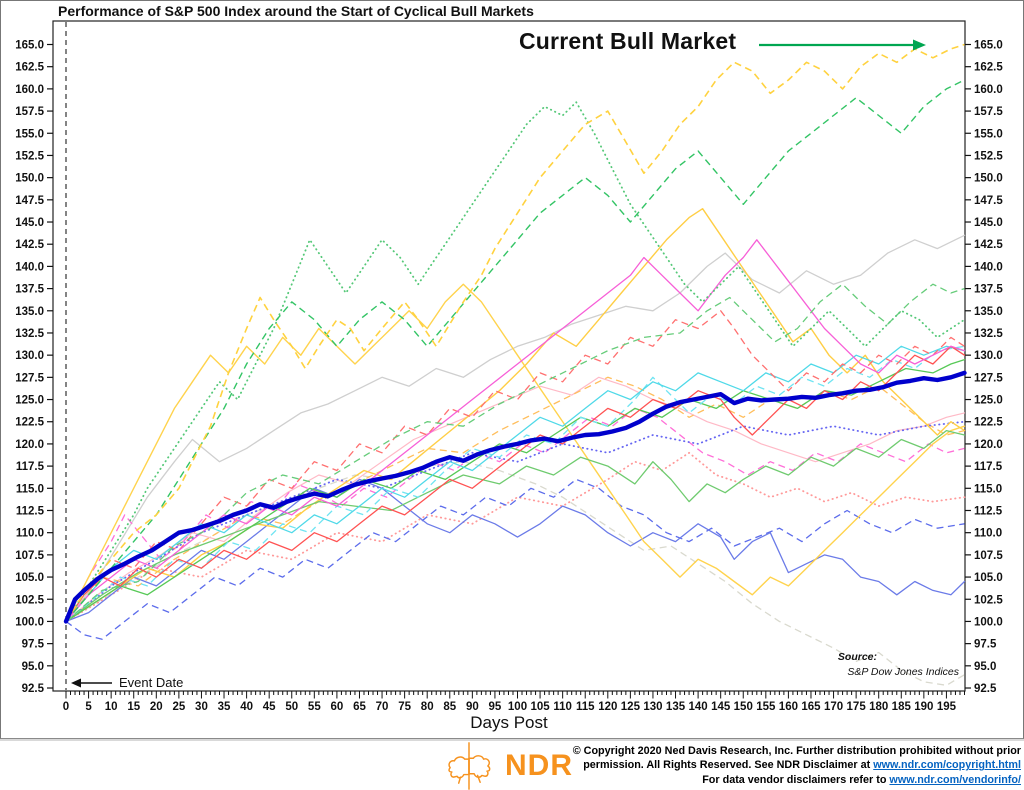  Describe the element at coordinates (698, 707) in the screenshot. I see `axis-tick-label: 140` at that location.